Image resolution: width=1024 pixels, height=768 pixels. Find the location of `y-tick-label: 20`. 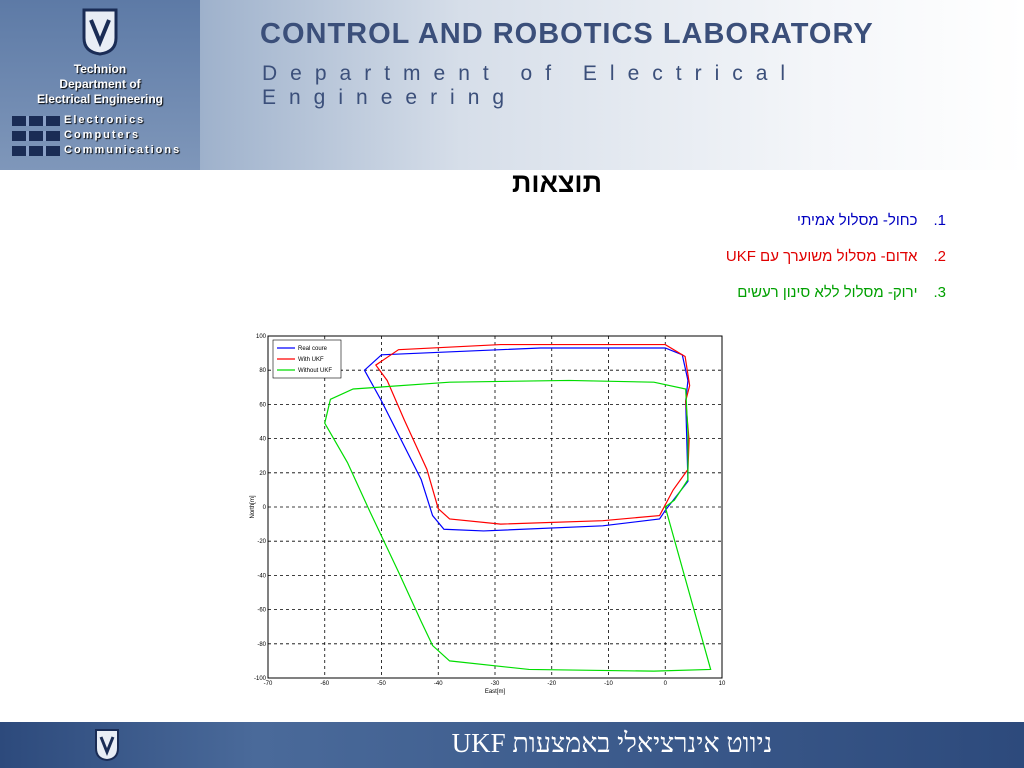

y-tick-label: 20 is located at coordinates (262, 474).